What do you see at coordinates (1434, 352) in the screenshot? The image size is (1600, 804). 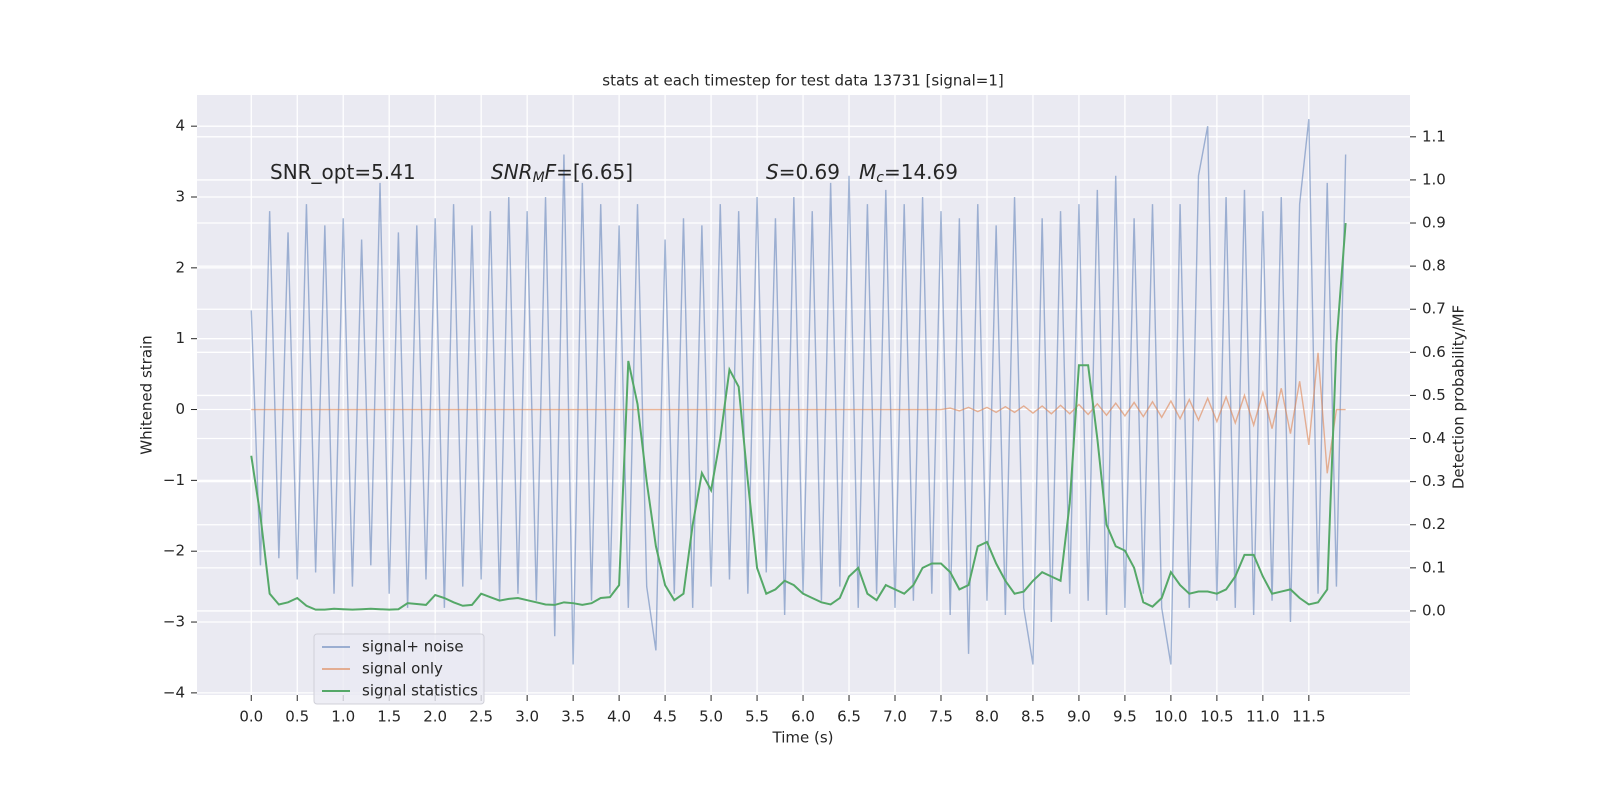 I see `y2-tick-label: 0.6` at bounding box center [1434, 352].